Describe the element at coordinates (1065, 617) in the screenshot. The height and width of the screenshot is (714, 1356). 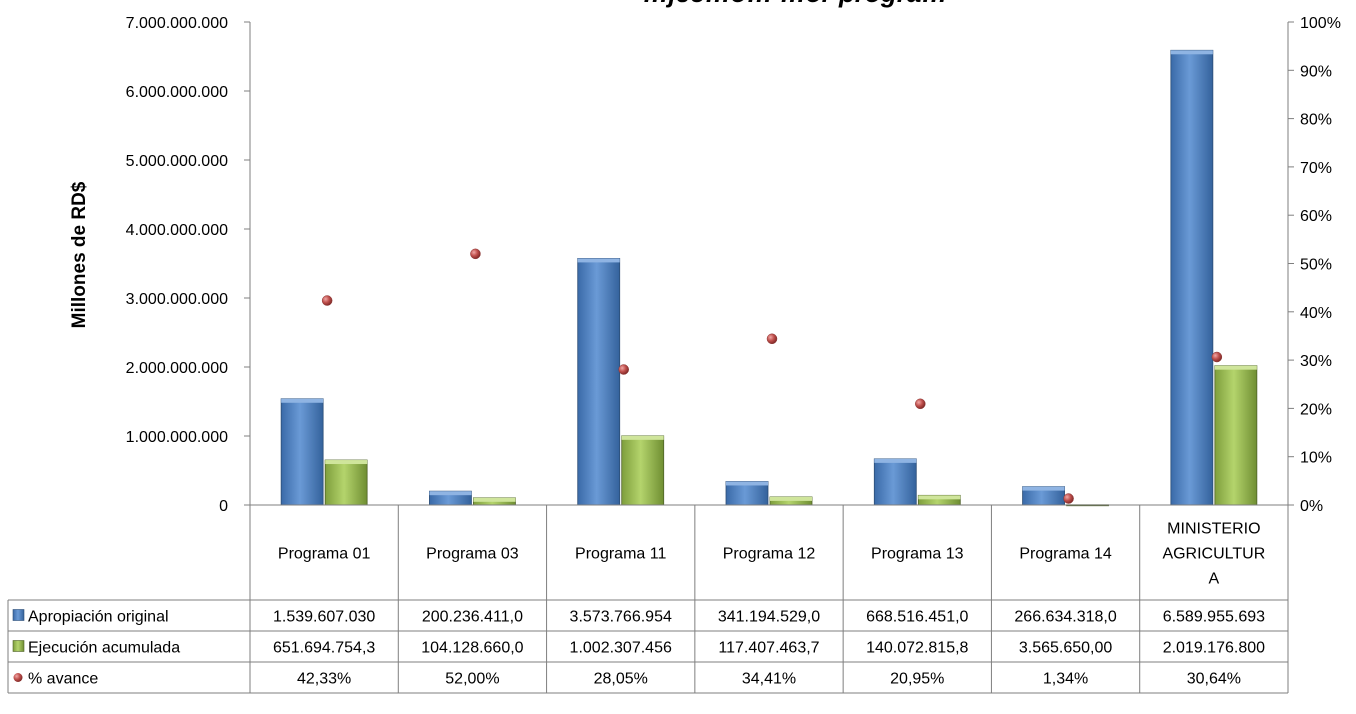
I see `data-table-cell: 266.634.318,0` at that location.